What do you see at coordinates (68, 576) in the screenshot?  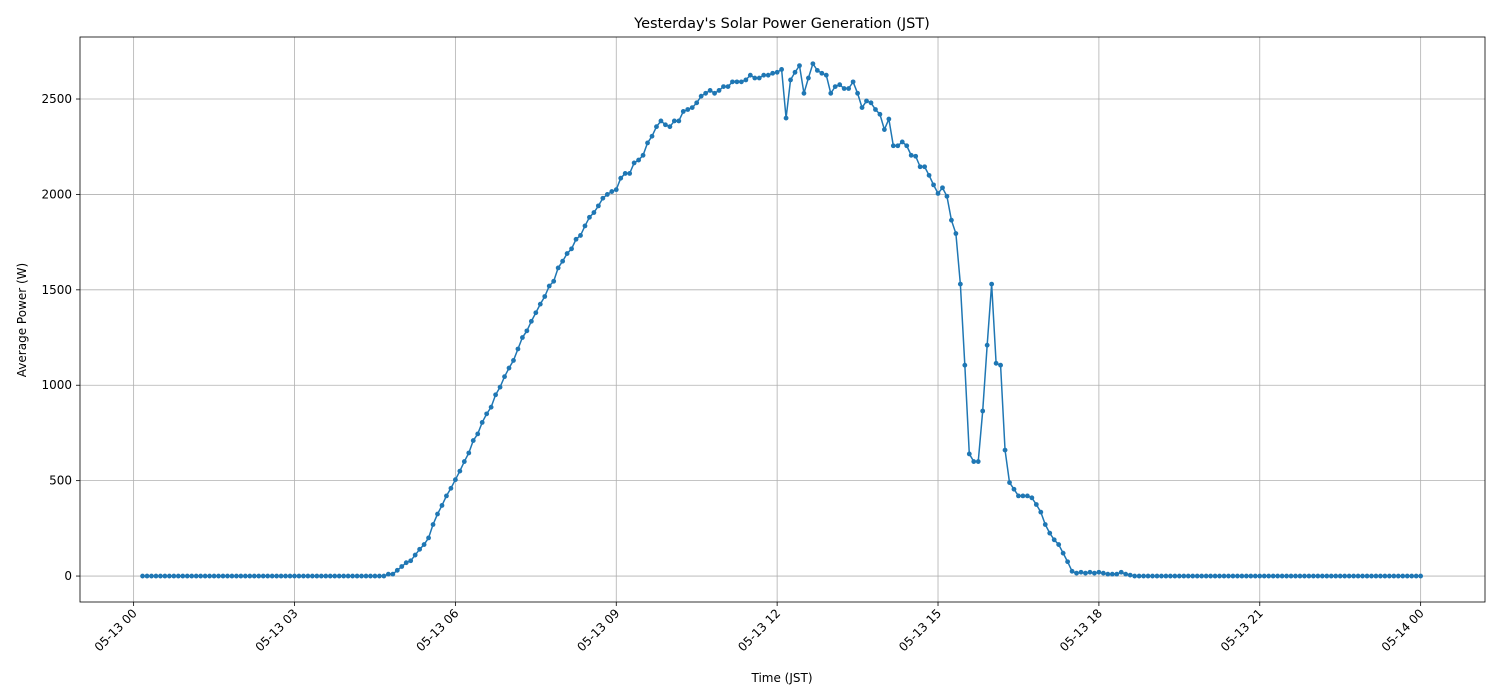 I see `y-tick-label: 0` at bounding box center [68, 576].